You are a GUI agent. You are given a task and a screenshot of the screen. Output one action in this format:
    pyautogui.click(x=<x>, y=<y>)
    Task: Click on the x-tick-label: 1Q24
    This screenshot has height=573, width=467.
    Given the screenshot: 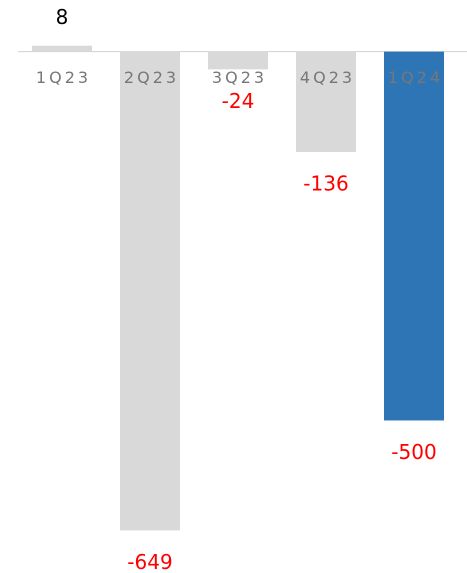 What is the action you would take?
    pyautogui.click(x=415, y=77)
    